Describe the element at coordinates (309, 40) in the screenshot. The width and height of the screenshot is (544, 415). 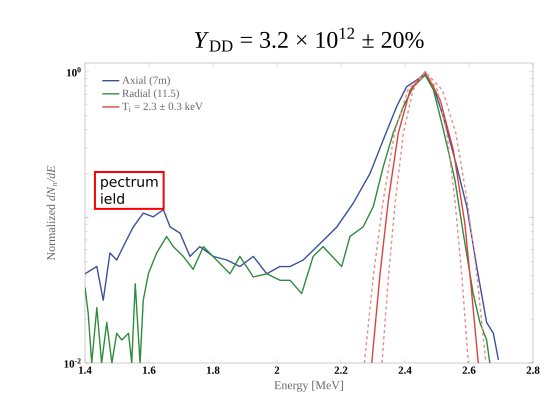
I see `chart-title: Y$_{DD}$ = 3.2 × 10$^{12}$ ± 20%` at that location.